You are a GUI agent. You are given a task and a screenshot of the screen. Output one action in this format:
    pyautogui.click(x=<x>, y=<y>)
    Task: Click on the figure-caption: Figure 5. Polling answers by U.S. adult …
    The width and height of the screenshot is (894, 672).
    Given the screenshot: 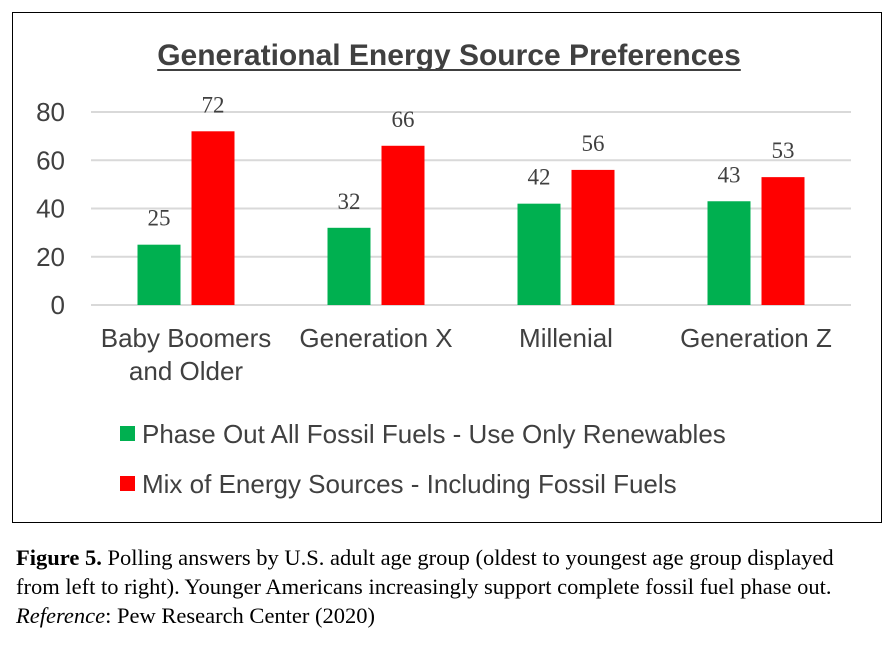 What is the action you would take?
    pyautogui.click(x=446, y=586)
    